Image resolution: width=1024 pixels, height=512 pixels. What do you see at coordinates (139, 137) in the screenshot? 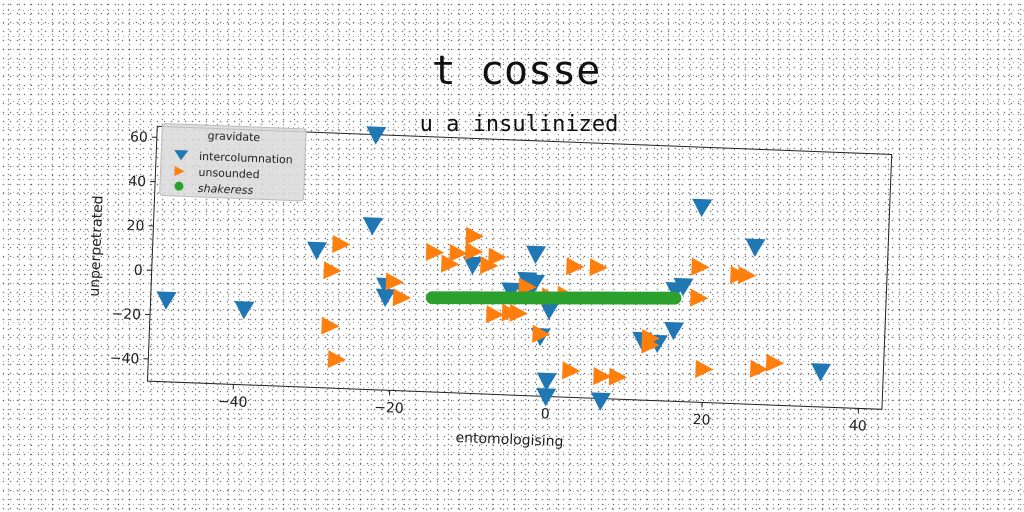
I see `y-tick-label: 60` at bounding box center [139, 137].